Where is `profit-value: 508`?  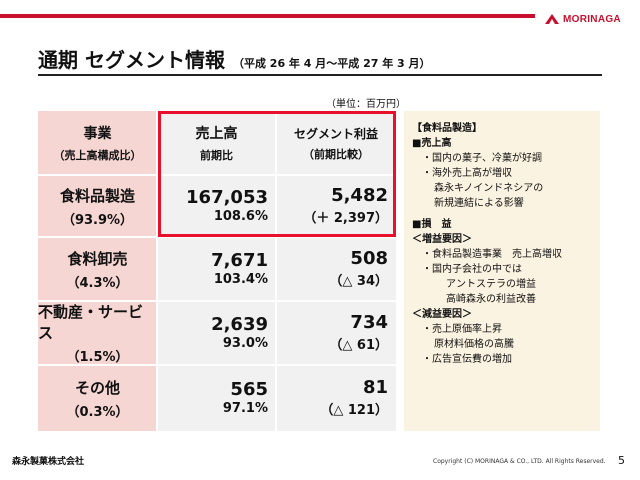
profit-value: 508 is located at coordinates (369, 258).